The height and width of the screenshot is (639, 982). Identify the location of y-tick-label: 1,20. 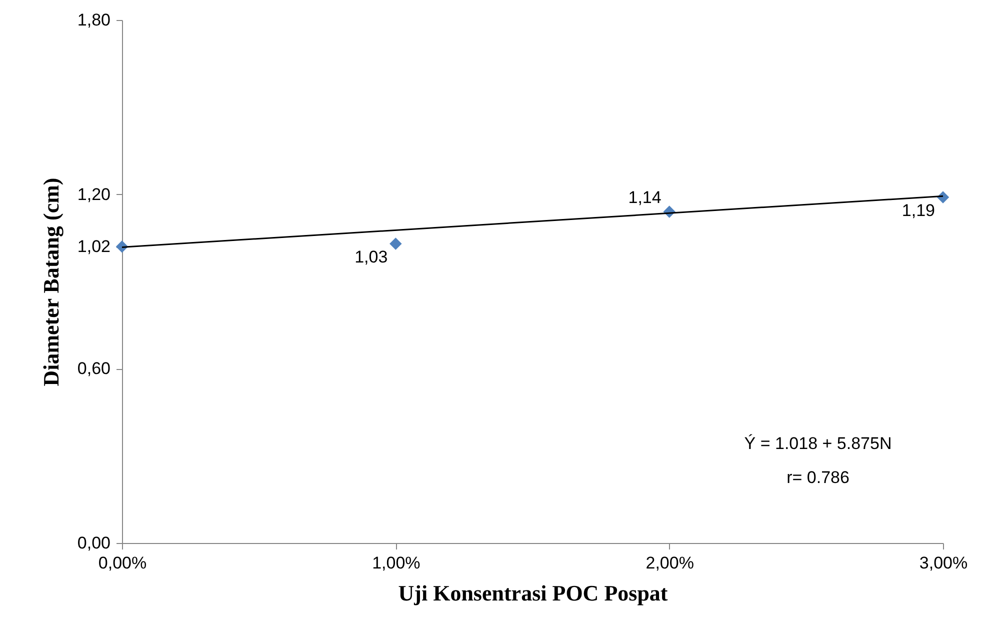
(93, 194).